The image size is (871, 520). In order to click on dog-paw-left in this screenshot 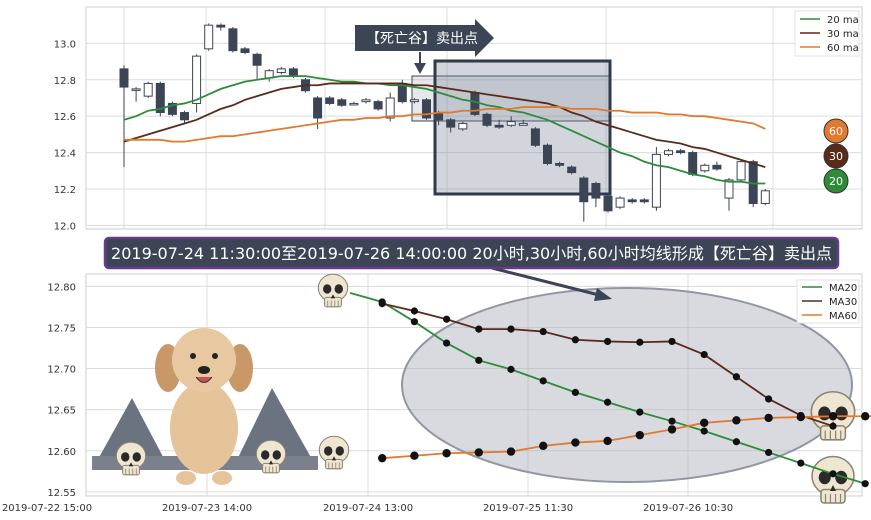, I will do `click(186, 478)`.